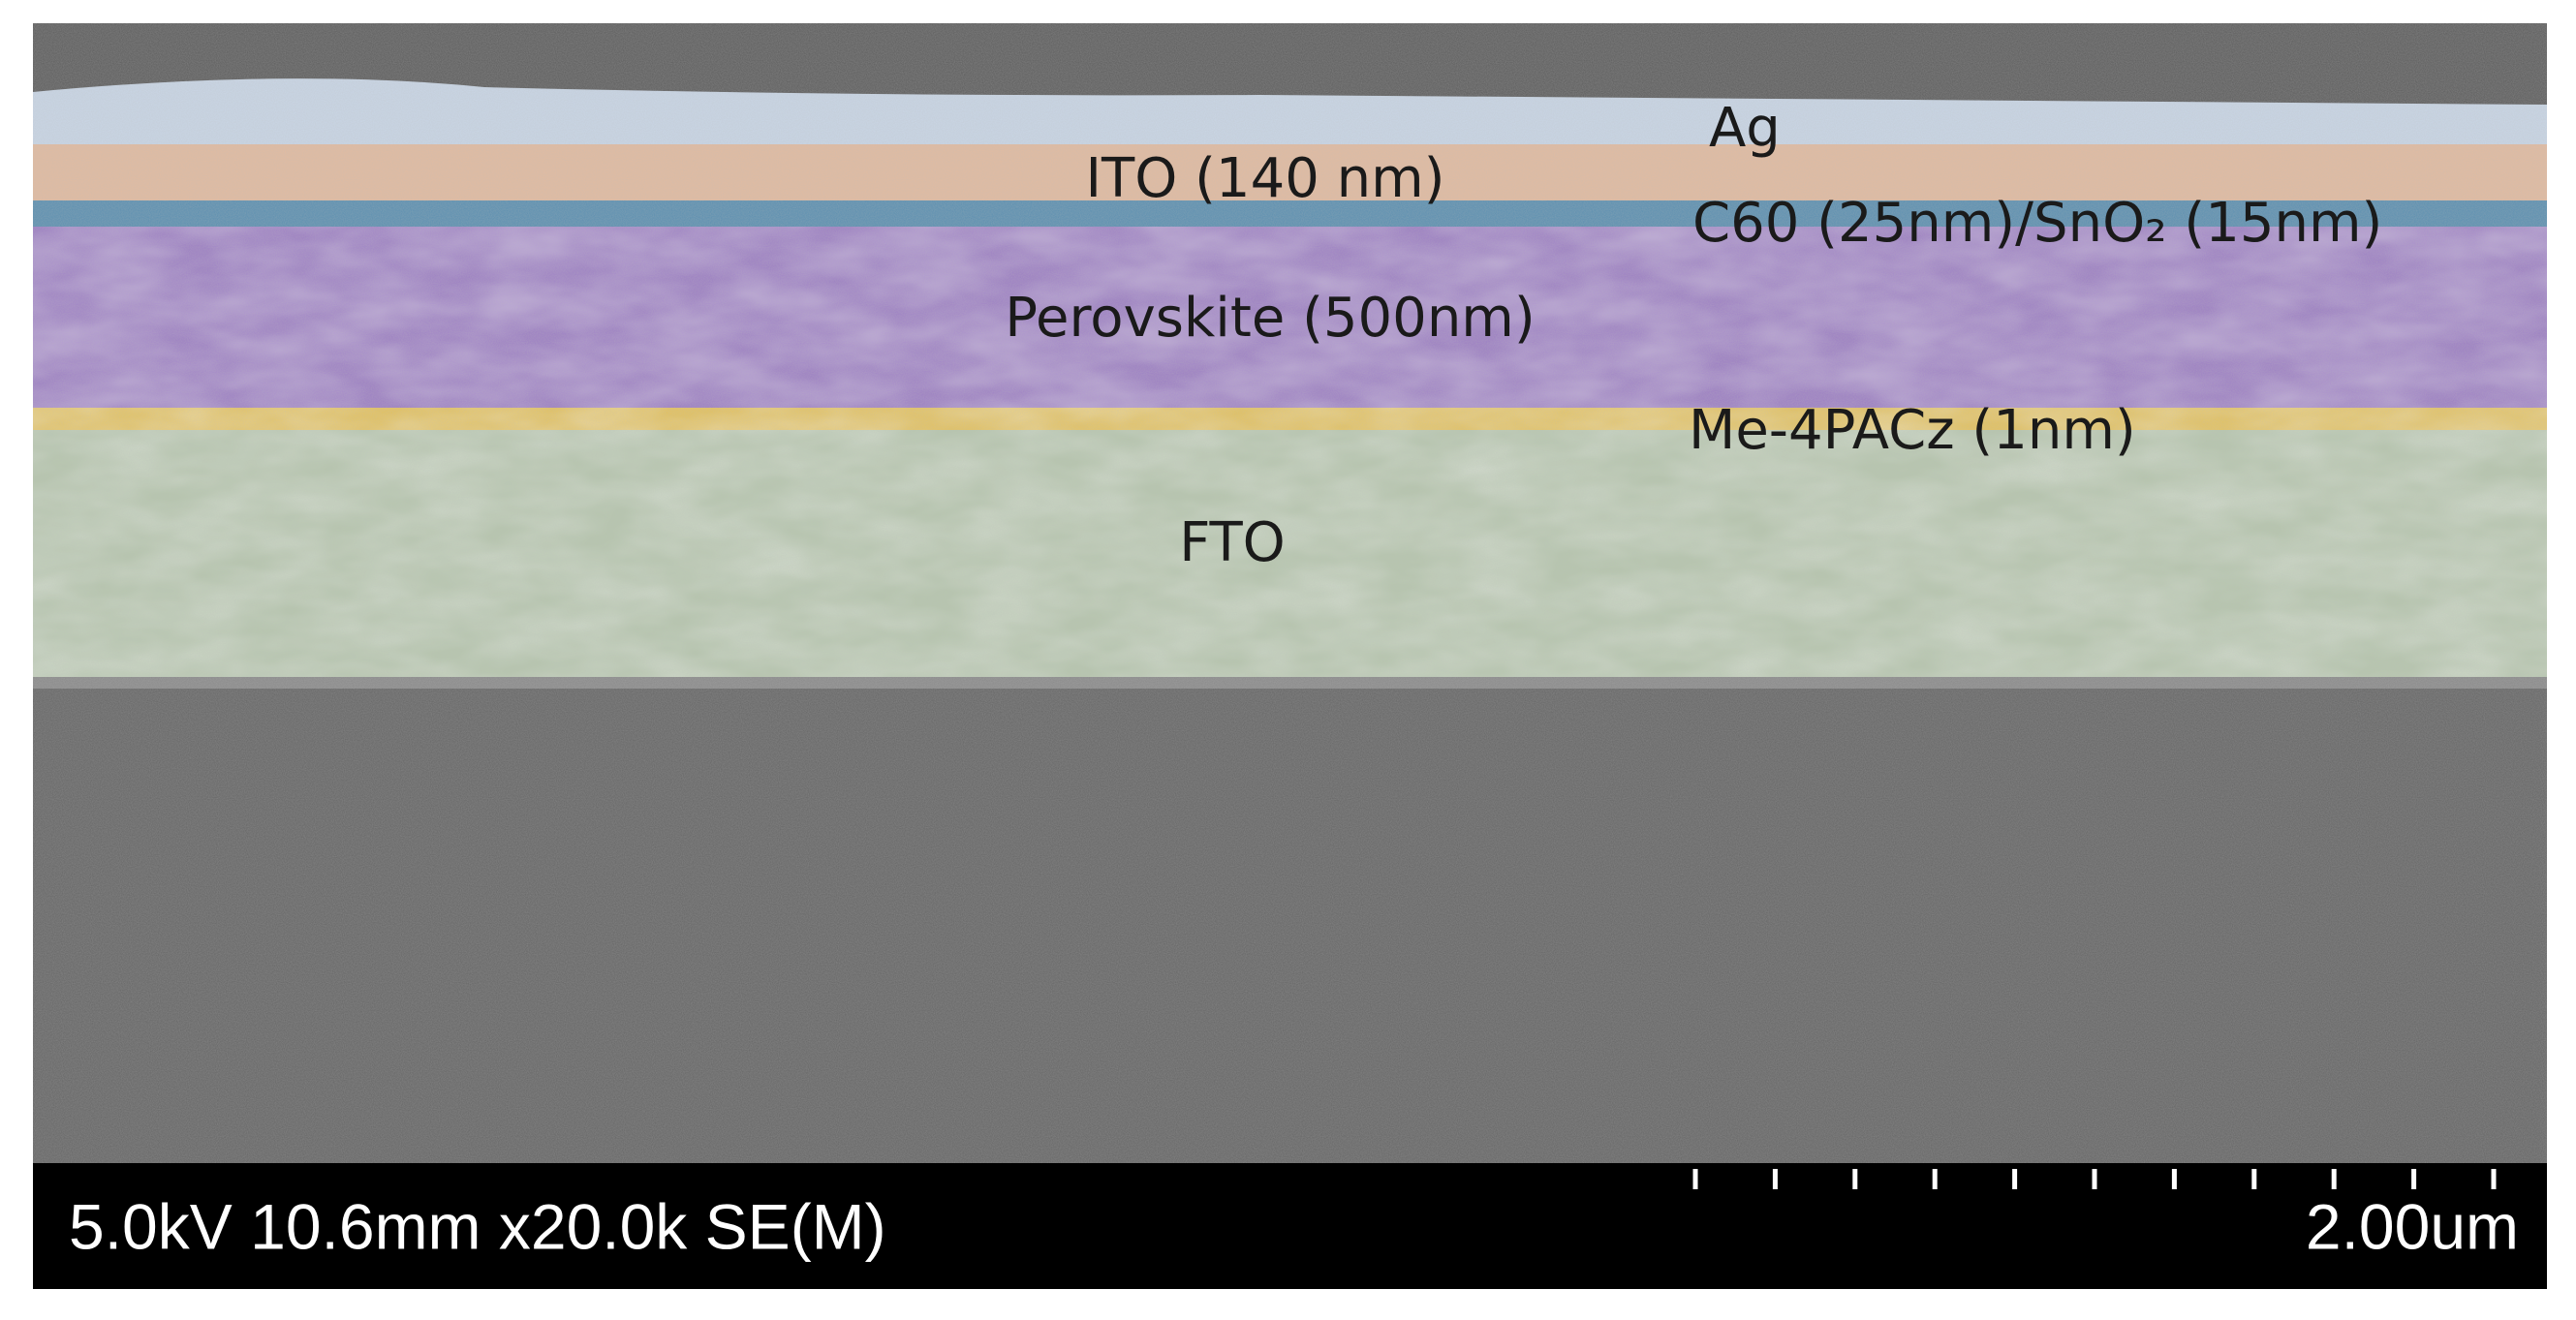 This screenshot has height=1320, width=2576. What do you see at coordinates (1232, 542) in the screenshot?
I see `fto-label: FTO` at bounding box center [1232, 542].